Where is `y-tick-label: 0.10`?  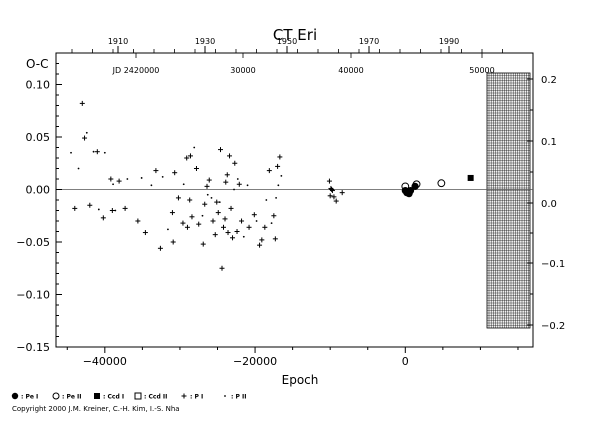
y-tick-label: 0.10 is located at coordinates (38, 85).